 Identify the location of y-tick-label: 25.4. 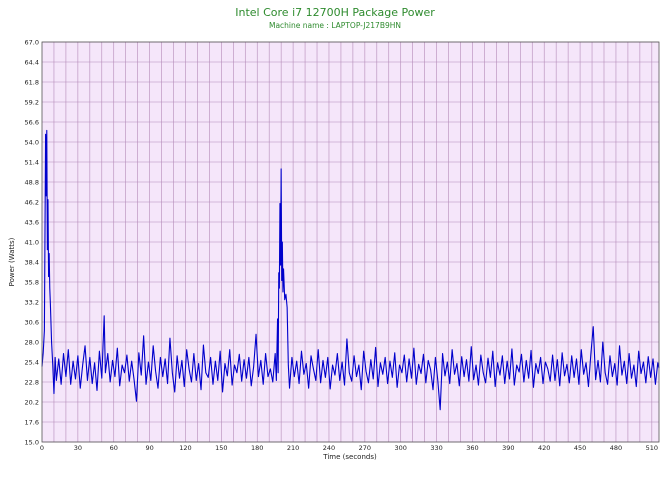
(32, 362).